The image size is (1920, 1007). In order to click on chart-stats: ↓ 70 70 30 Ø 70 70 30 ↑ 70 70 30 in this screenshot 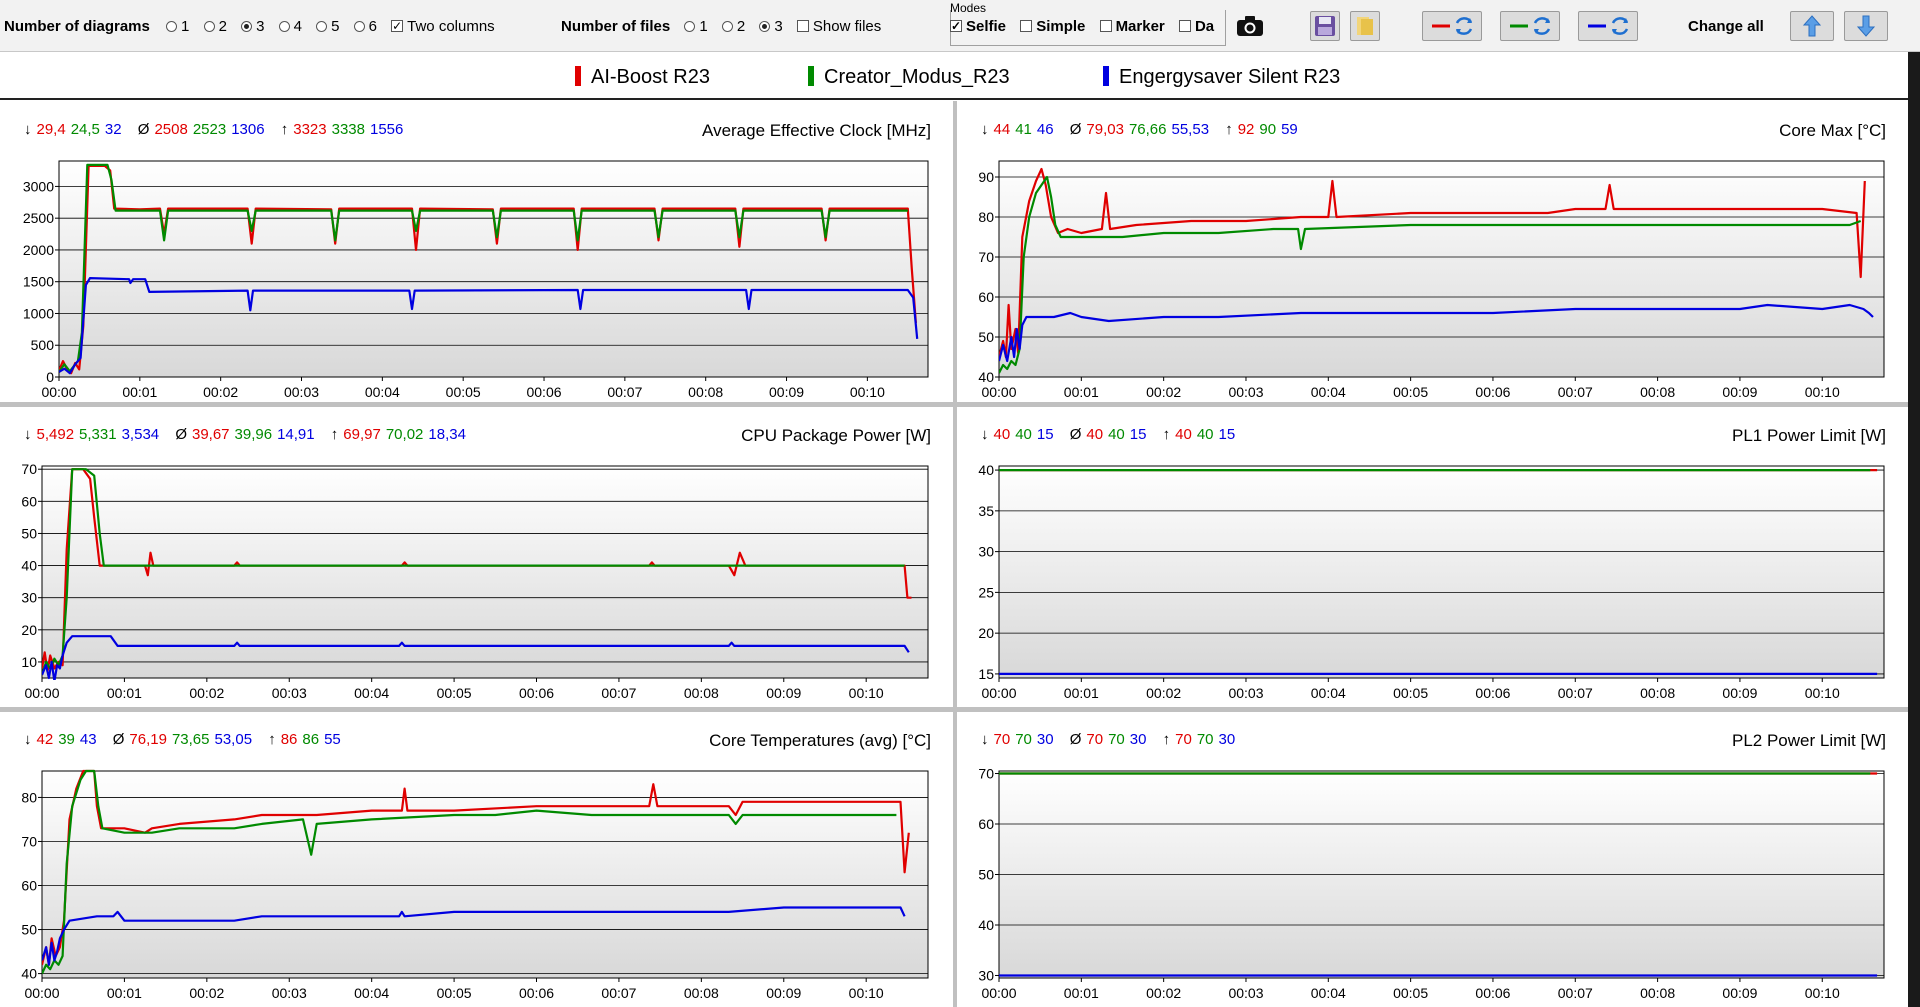, I will do `click(1108, 739)`.